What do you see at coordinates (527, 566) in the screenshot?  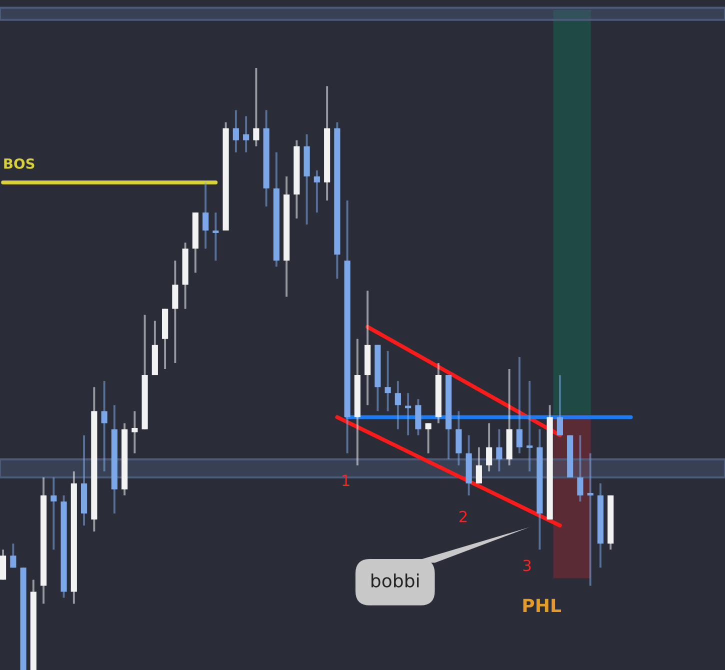 I see `annotation: 3` at bounding box center [527, 566].